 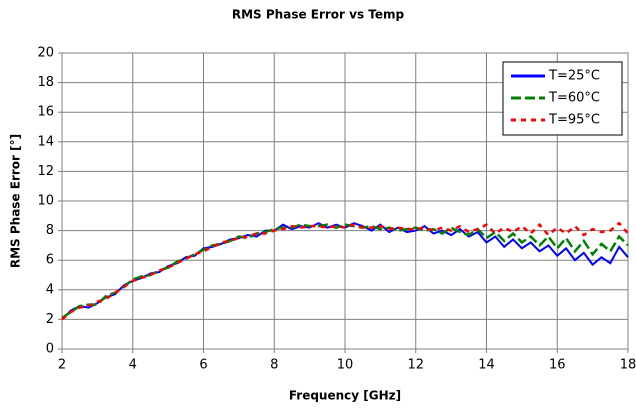 I want to click on x-tick-label: 4, so click(x=133, y=365).